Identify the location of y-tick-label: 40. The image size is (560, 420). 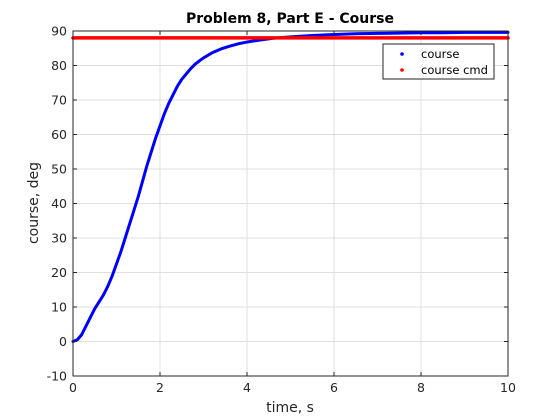
(59, 203).